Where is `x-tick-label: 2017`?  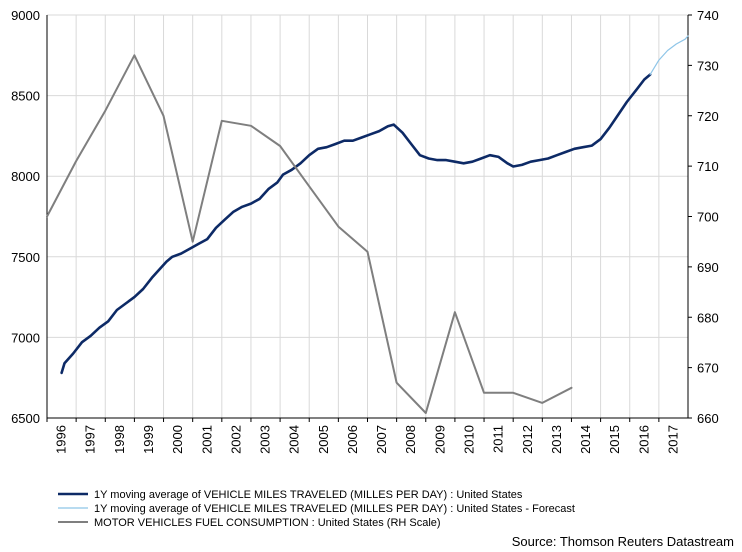
x-tick-label: 2017 is located at coordinates (672, 439).